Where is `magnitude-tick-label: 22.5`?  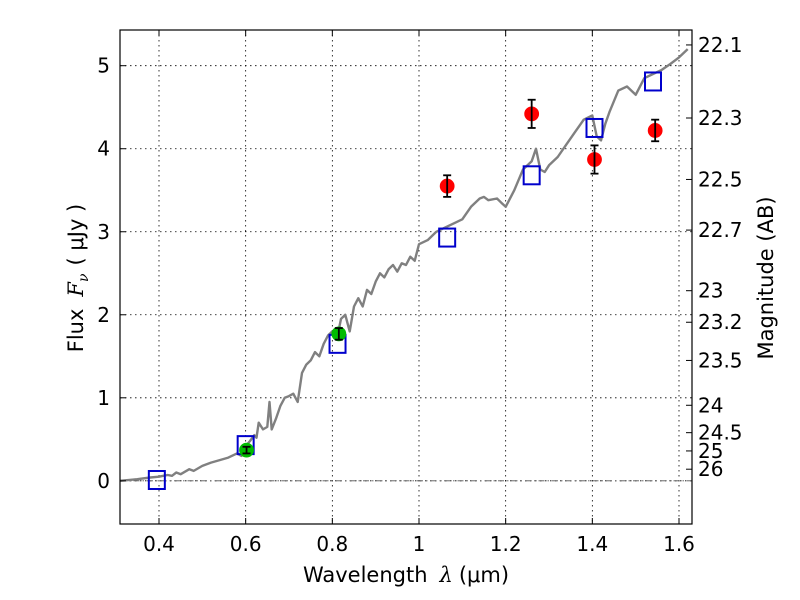
magnitude-tick-label: 22.5 is located at coordinates (720, 179).